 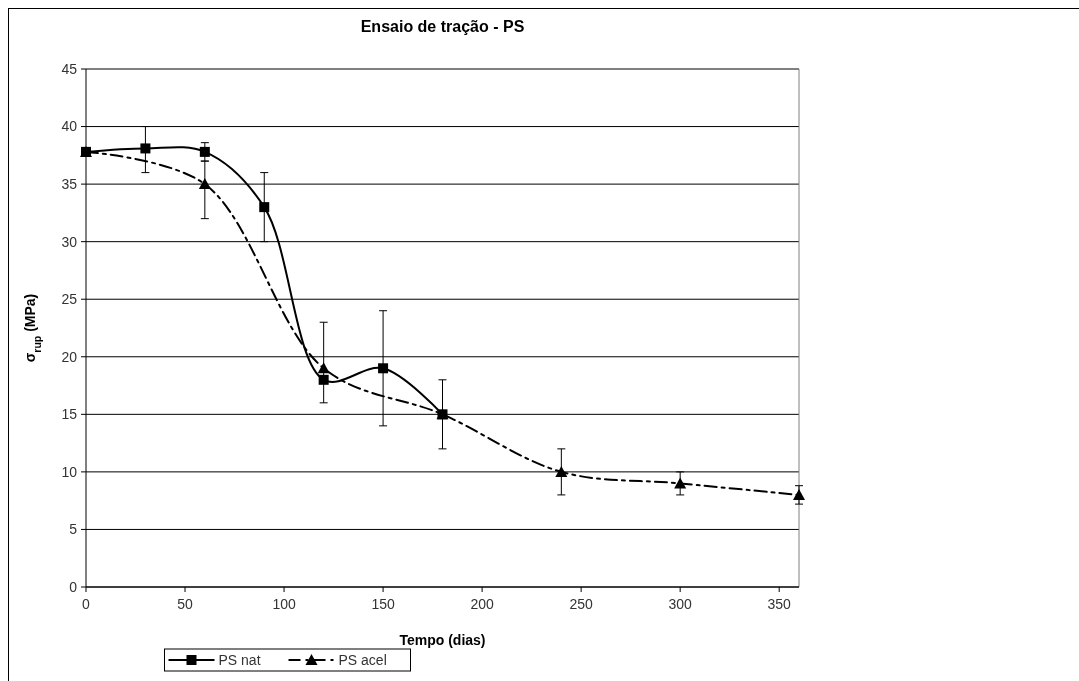 What do you see at coordinates (581, 604) in the screenshot?
I see `x-tick-label: 250` at bounding box center [581, 604].